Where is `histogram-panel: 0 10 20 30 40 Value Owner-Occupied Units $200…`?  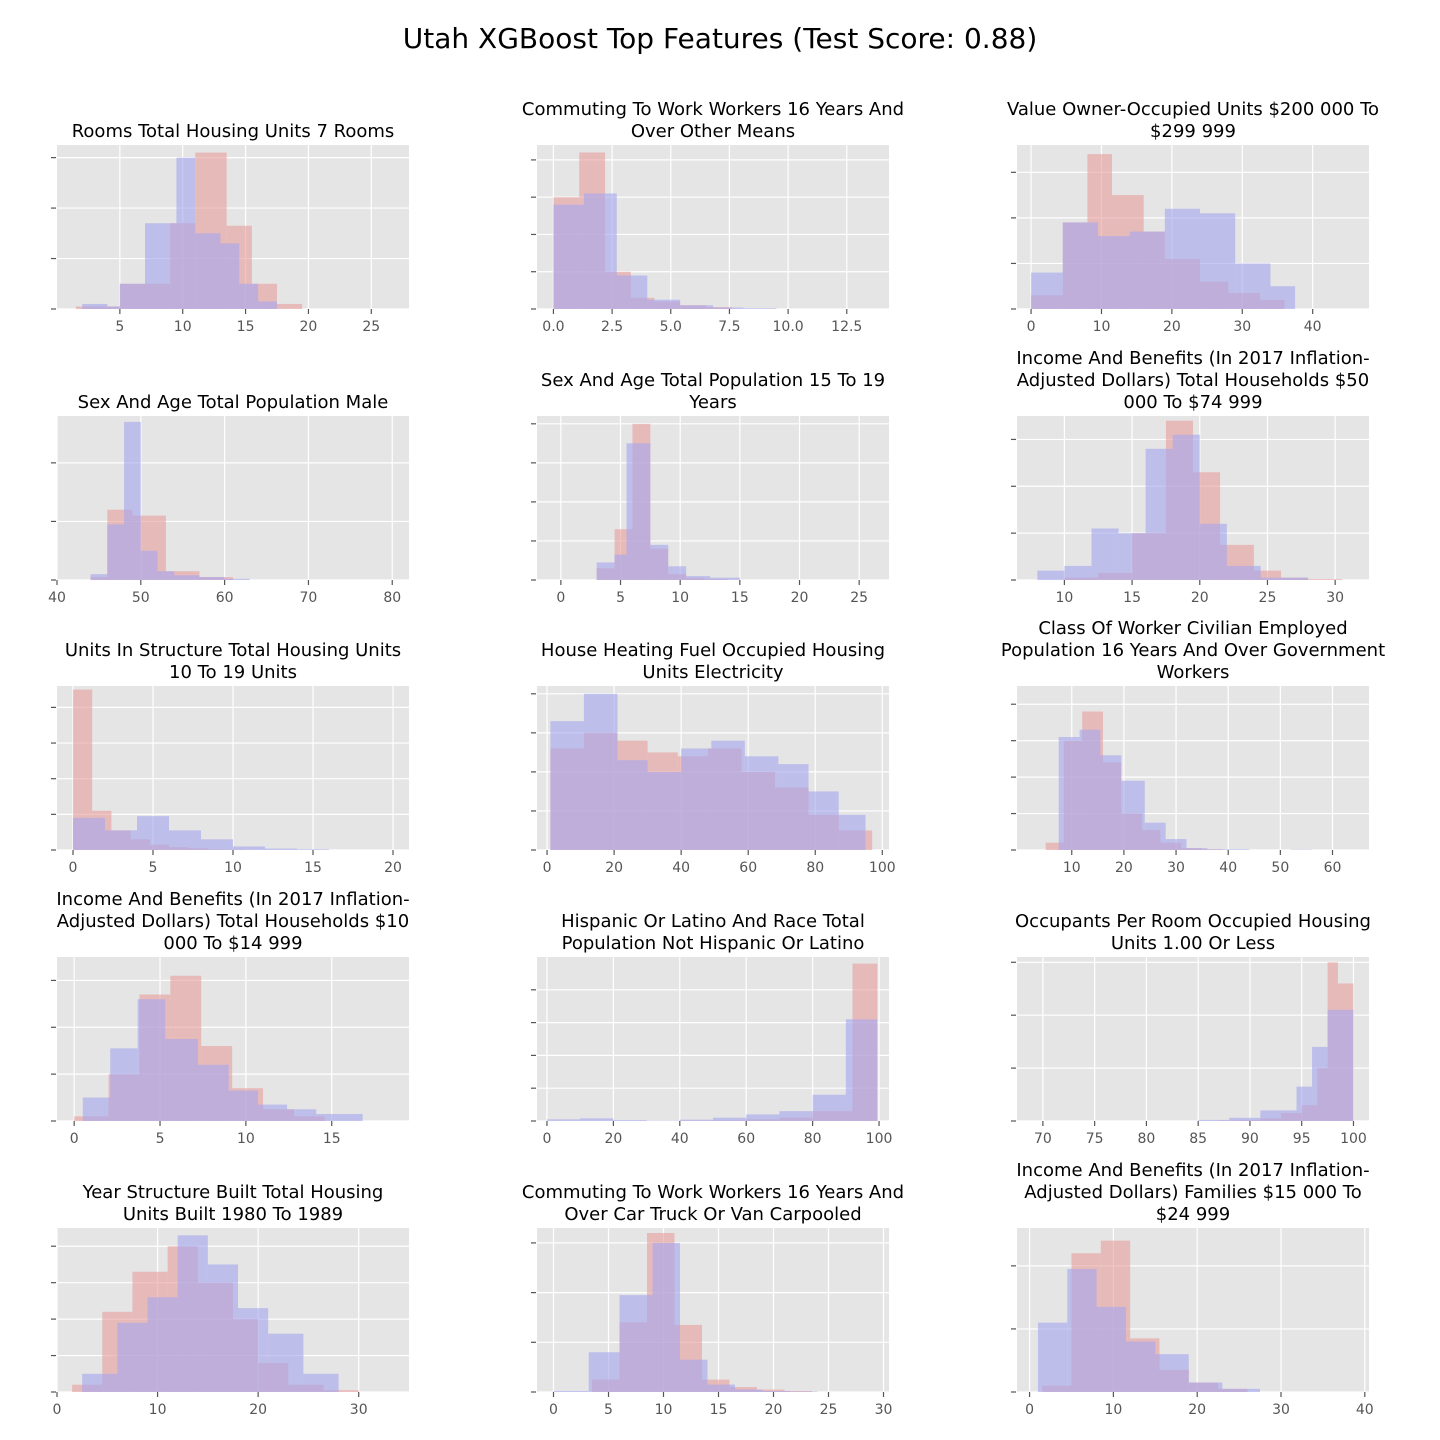
histogram-panel: 0 10 20 30 40 Value Owner-Occupied Units $200… is located at coordinates (1193, 217).